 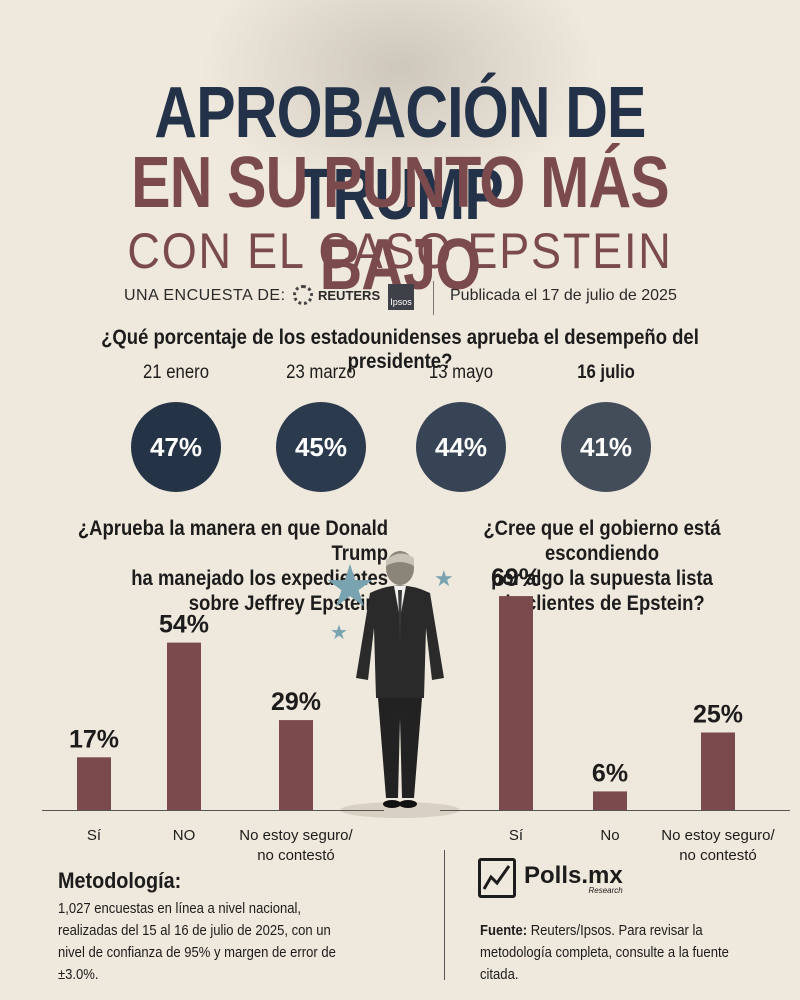 What do you see at coordinates (288, 603) in the screenshot?
I see `chart1-question-line: sobre Jeffrey Epstein?` at bounding box center [288, 603].